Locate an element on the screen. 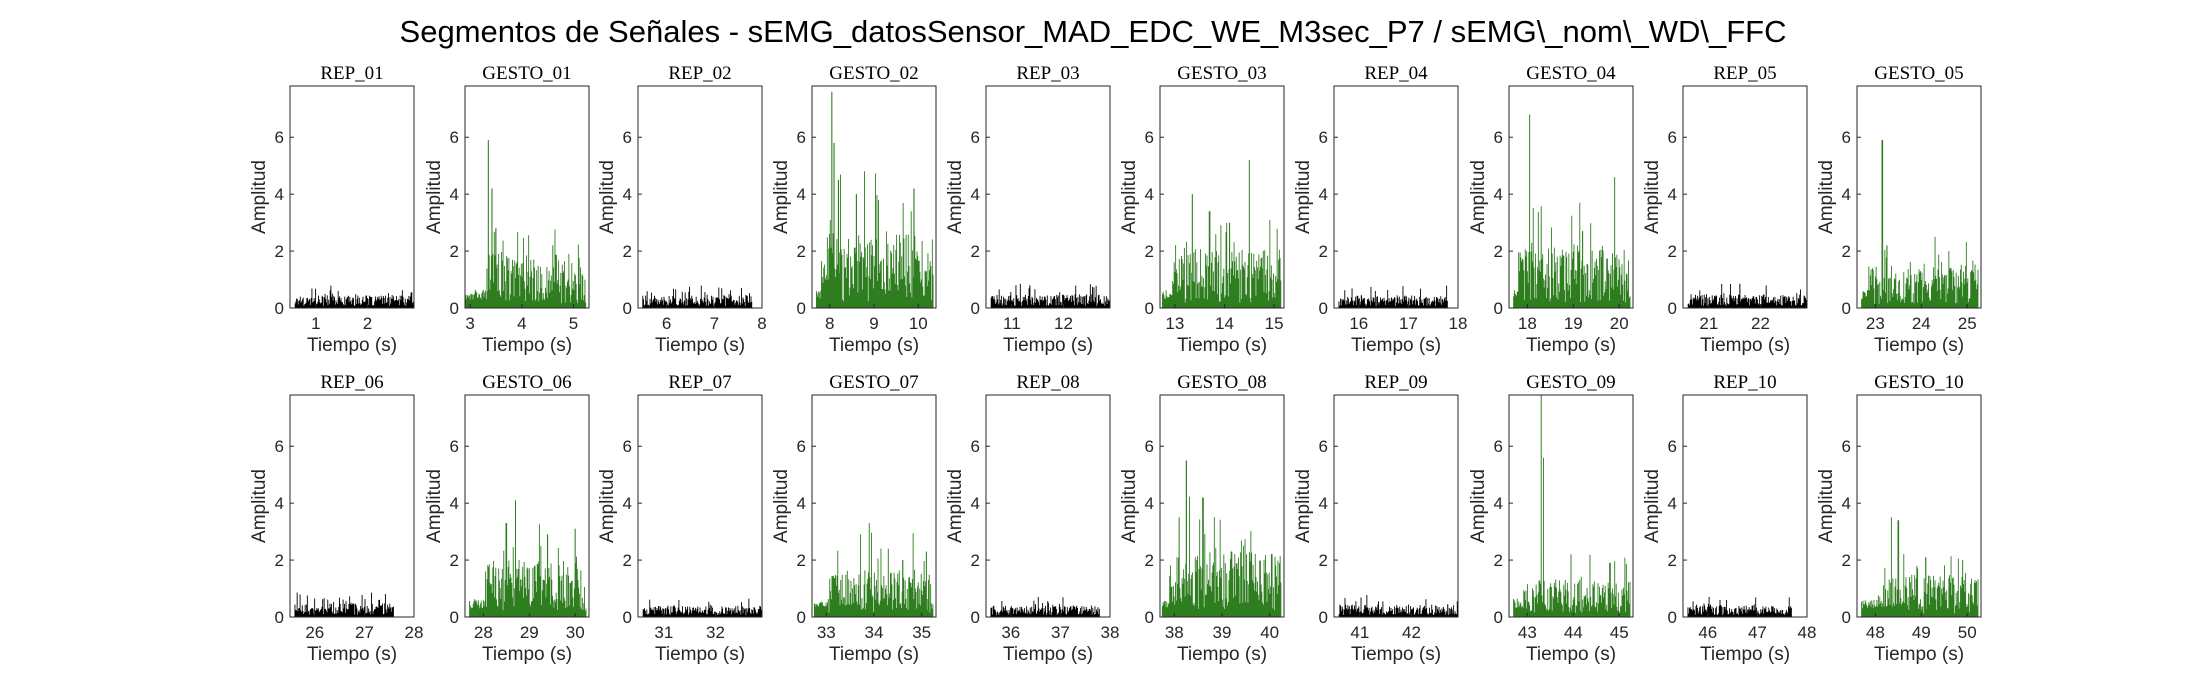 The image size is (2187, 688). subplot-gesto-04: 0 2 4 6 18 19 20 GESTO_04 Tiempo (s) Amplitud is located at coordinates (1551, 209).